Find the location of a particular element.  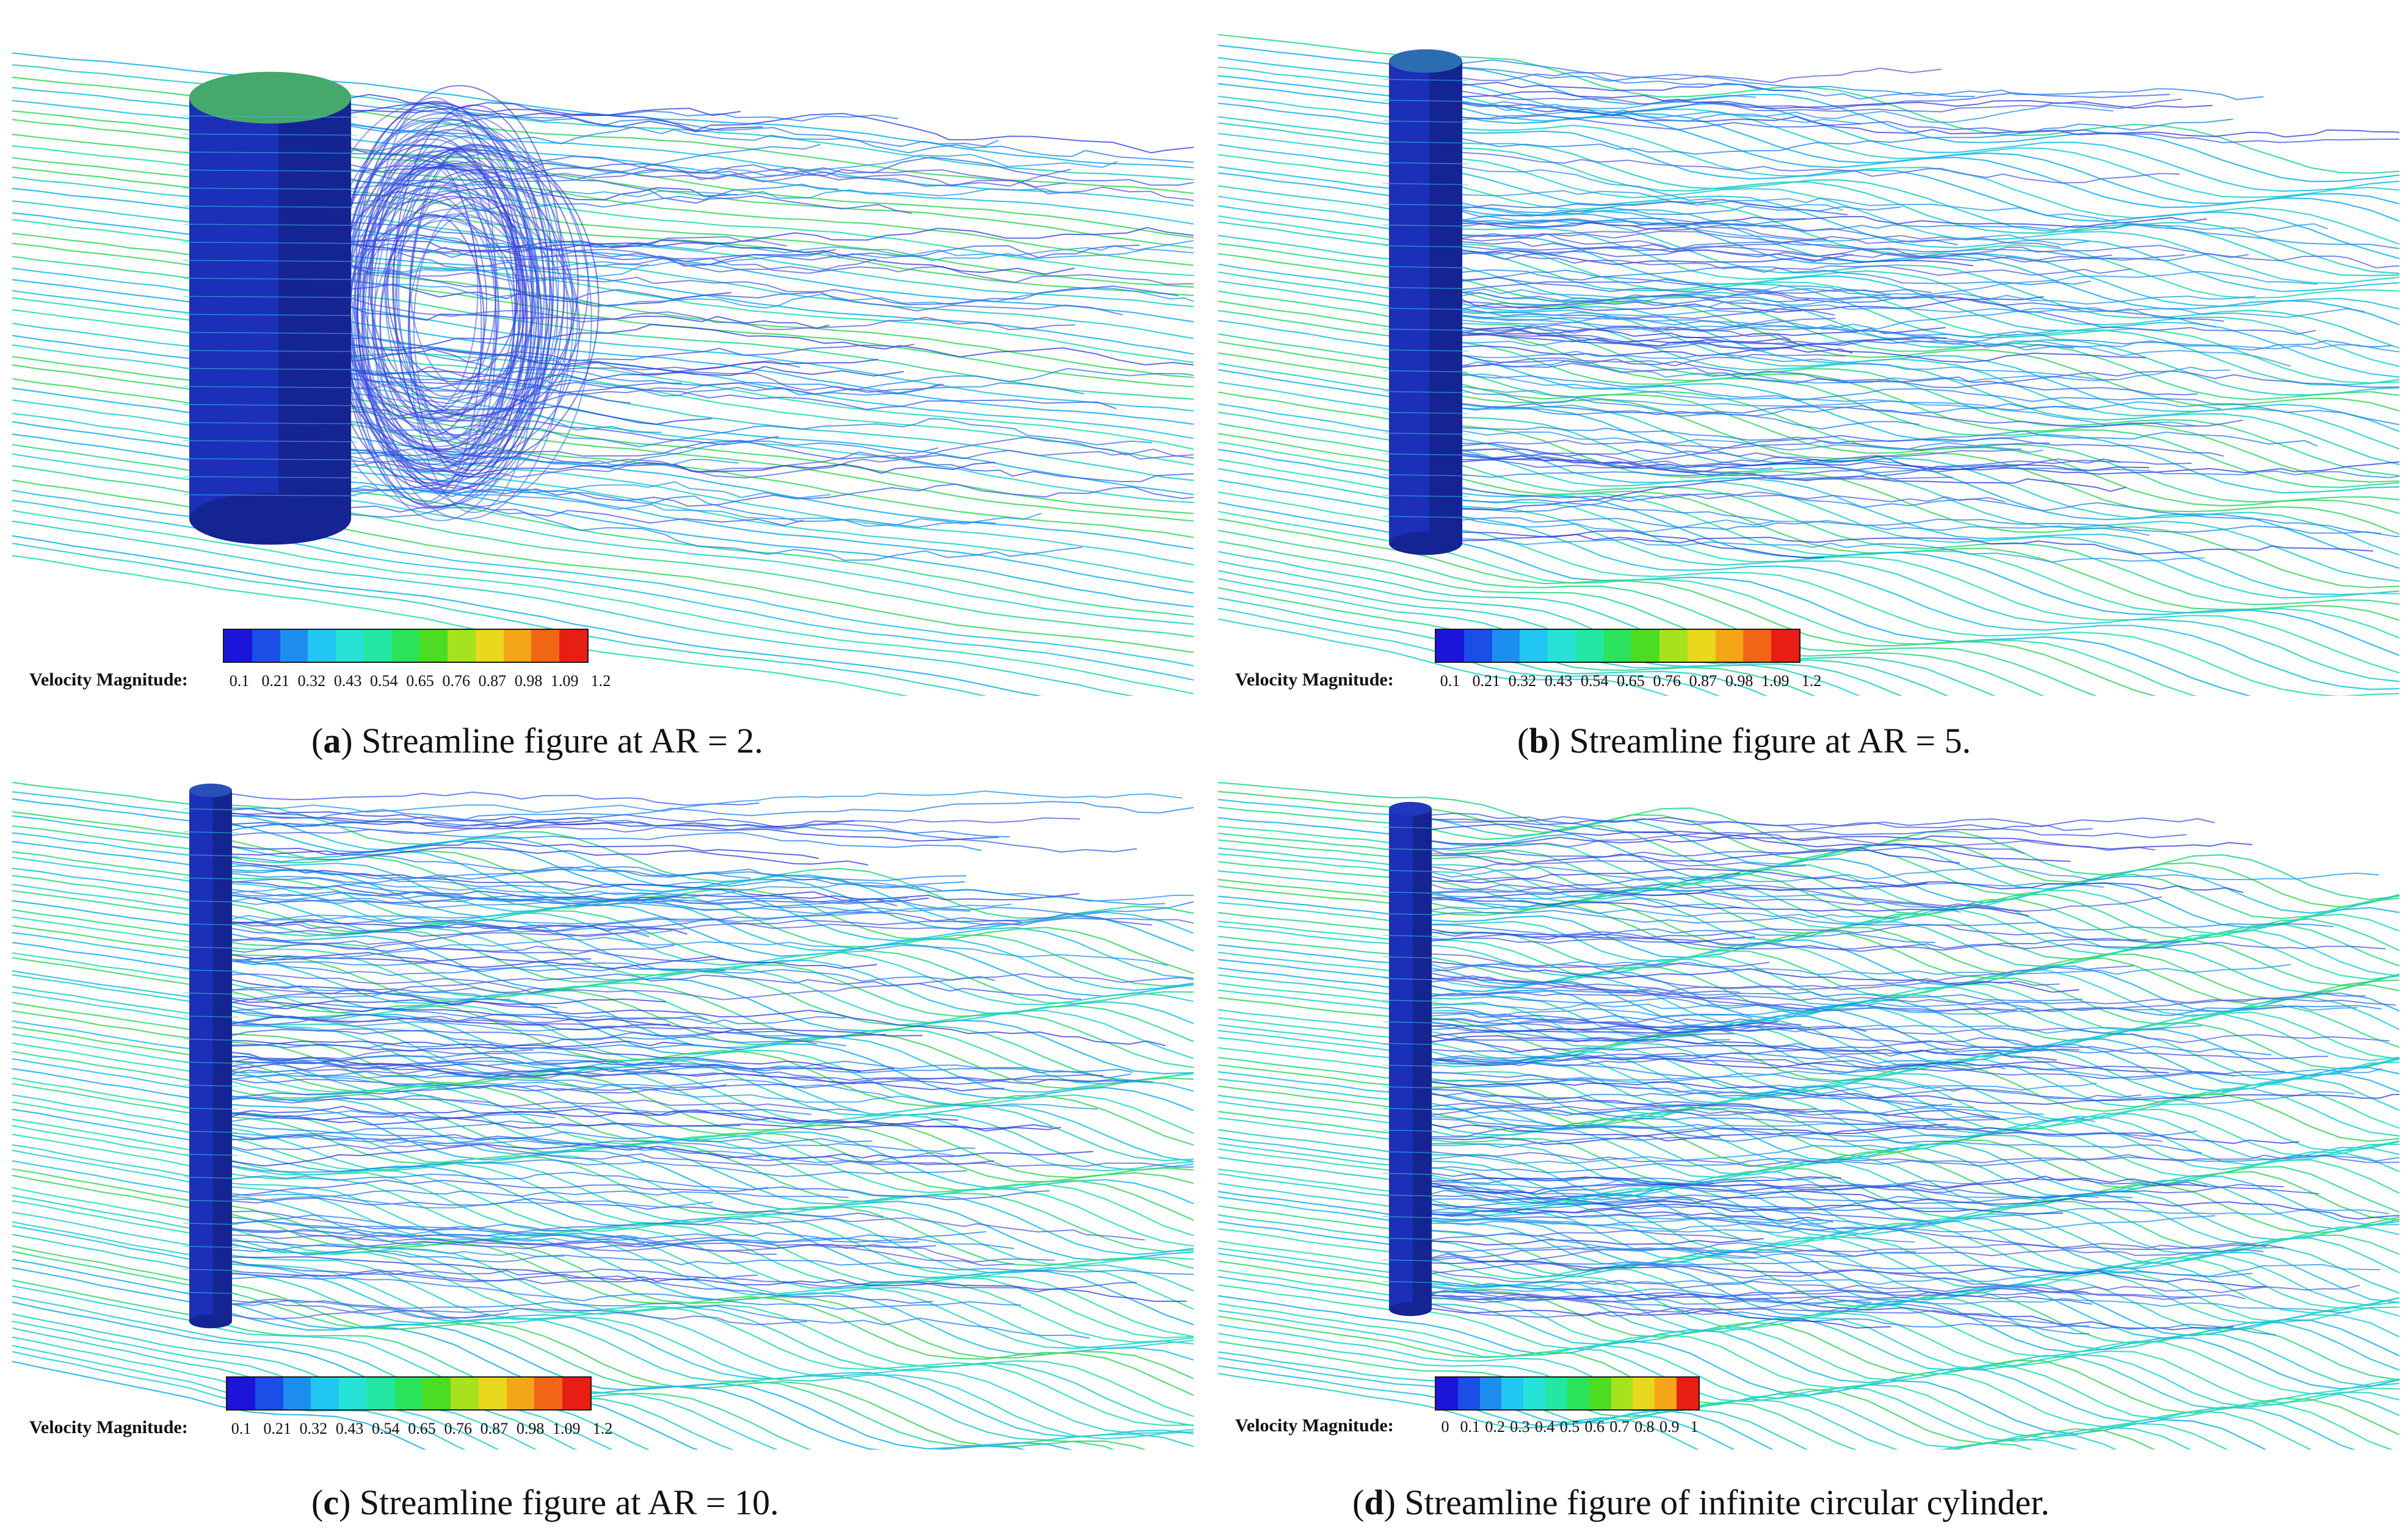

cylinder-top is located at coordinates (1410, 809).